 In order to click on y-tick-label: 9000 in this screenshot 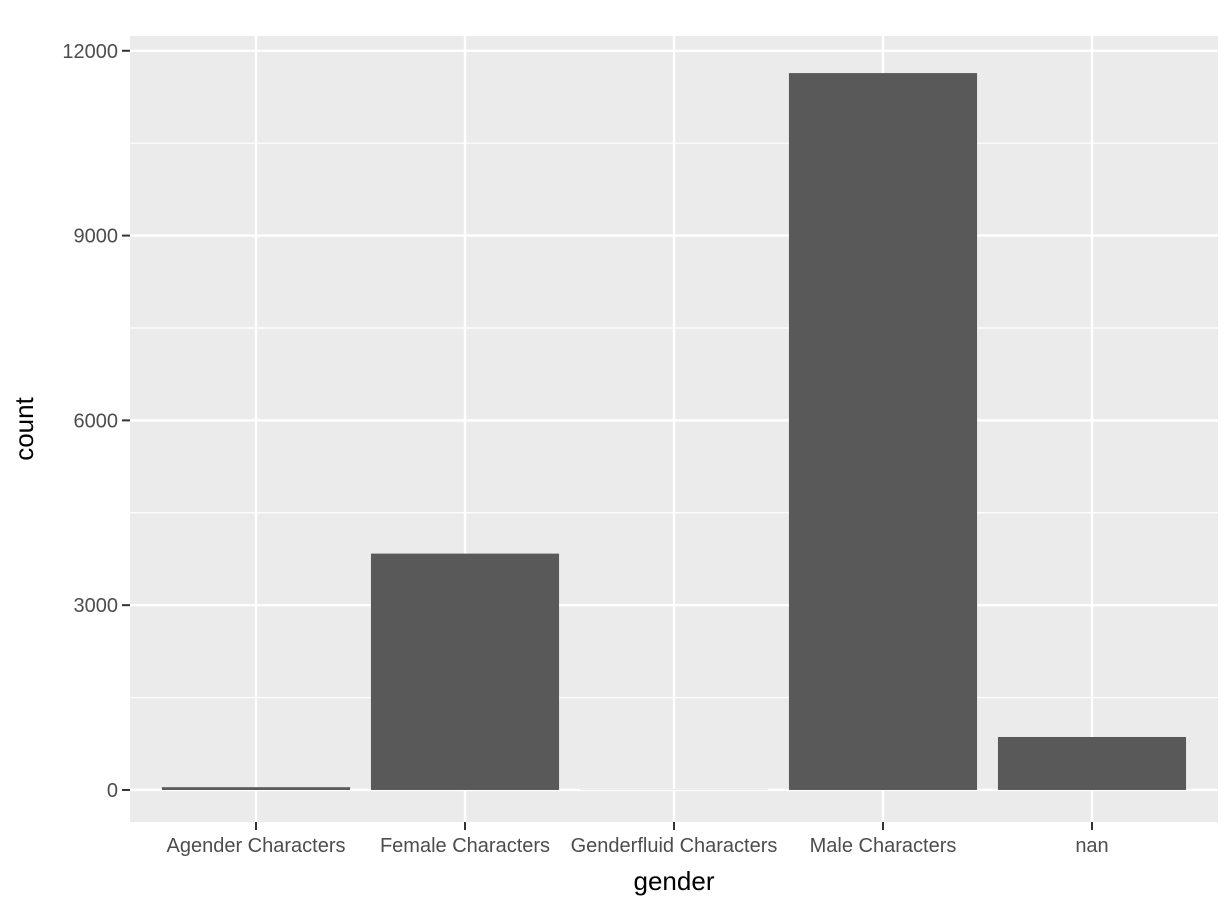, I will do `click(96, 237)`.